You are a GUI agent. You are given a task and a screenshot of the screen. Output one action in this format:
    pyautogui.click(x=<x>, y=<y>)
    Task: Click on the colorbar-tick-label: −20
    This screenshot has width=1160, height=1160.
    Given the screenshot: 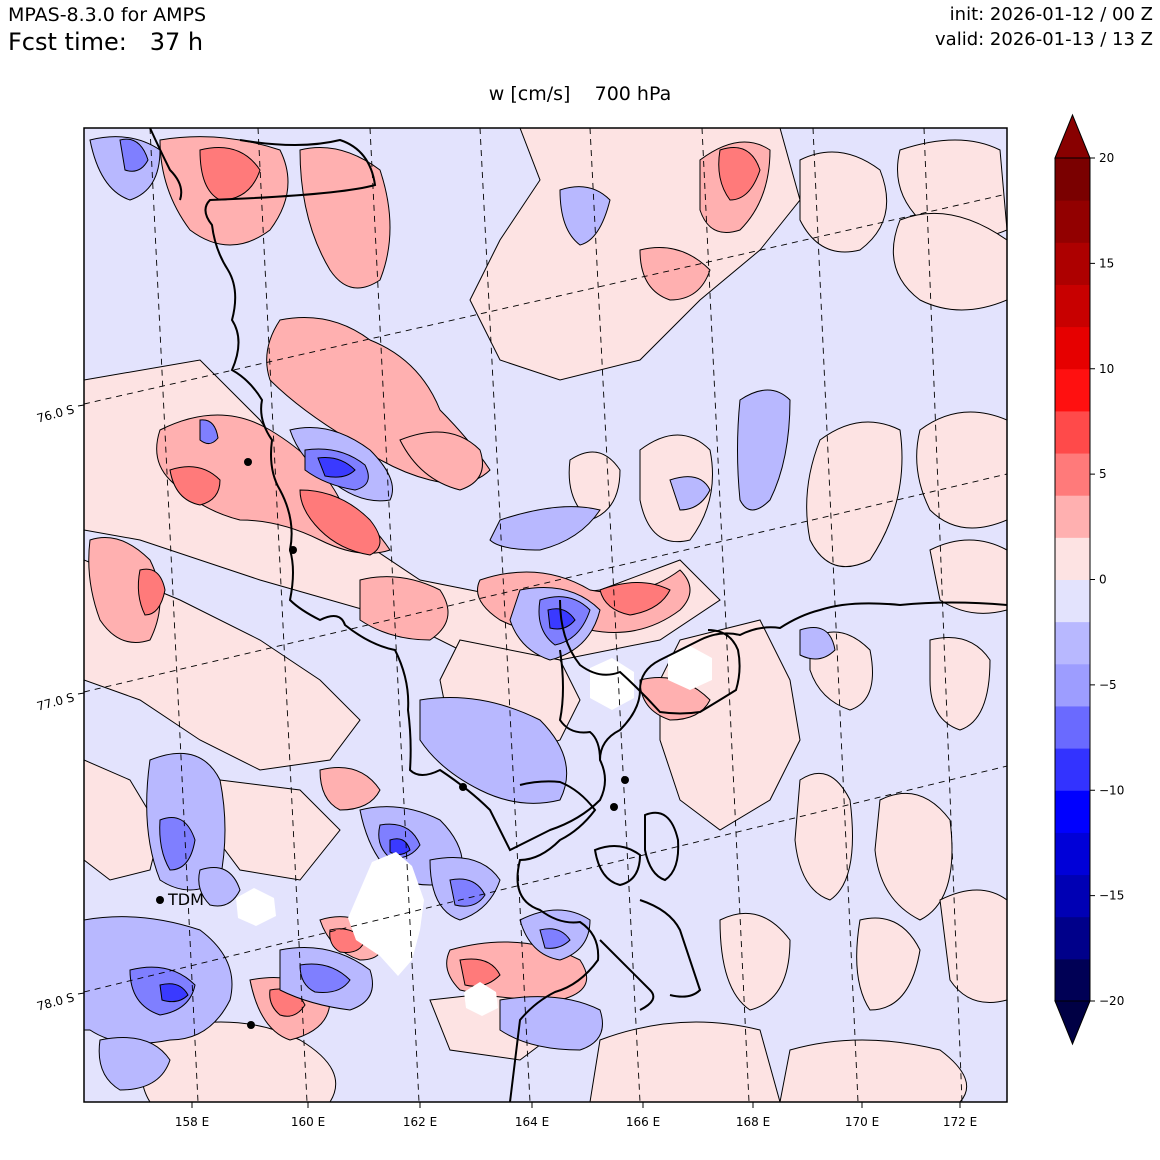 What is the action you would take?
    pyautogui.click(x=1111, y=1001)
    